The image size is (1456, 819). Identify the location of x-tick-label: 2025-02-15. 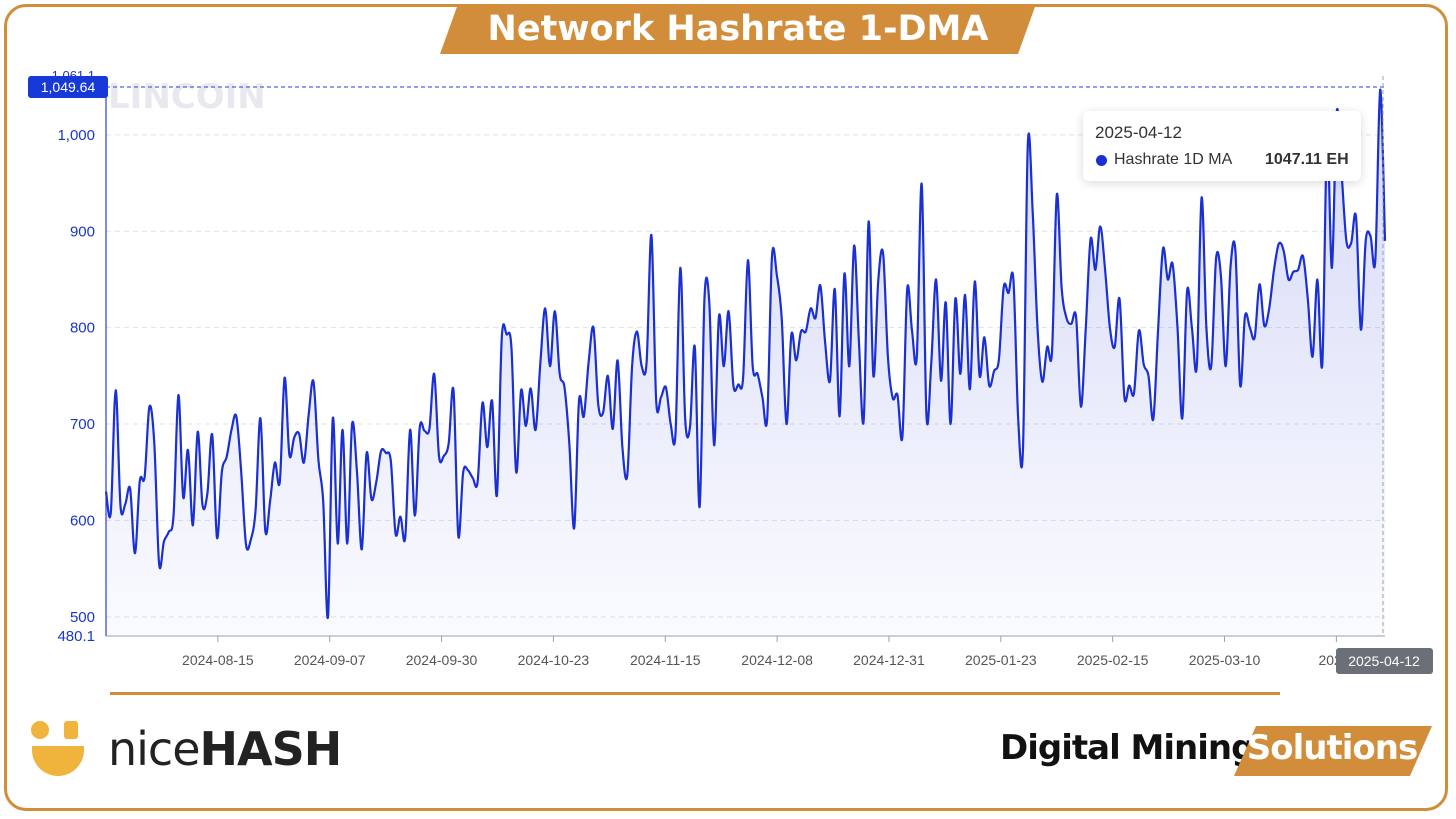
(1113, 660).